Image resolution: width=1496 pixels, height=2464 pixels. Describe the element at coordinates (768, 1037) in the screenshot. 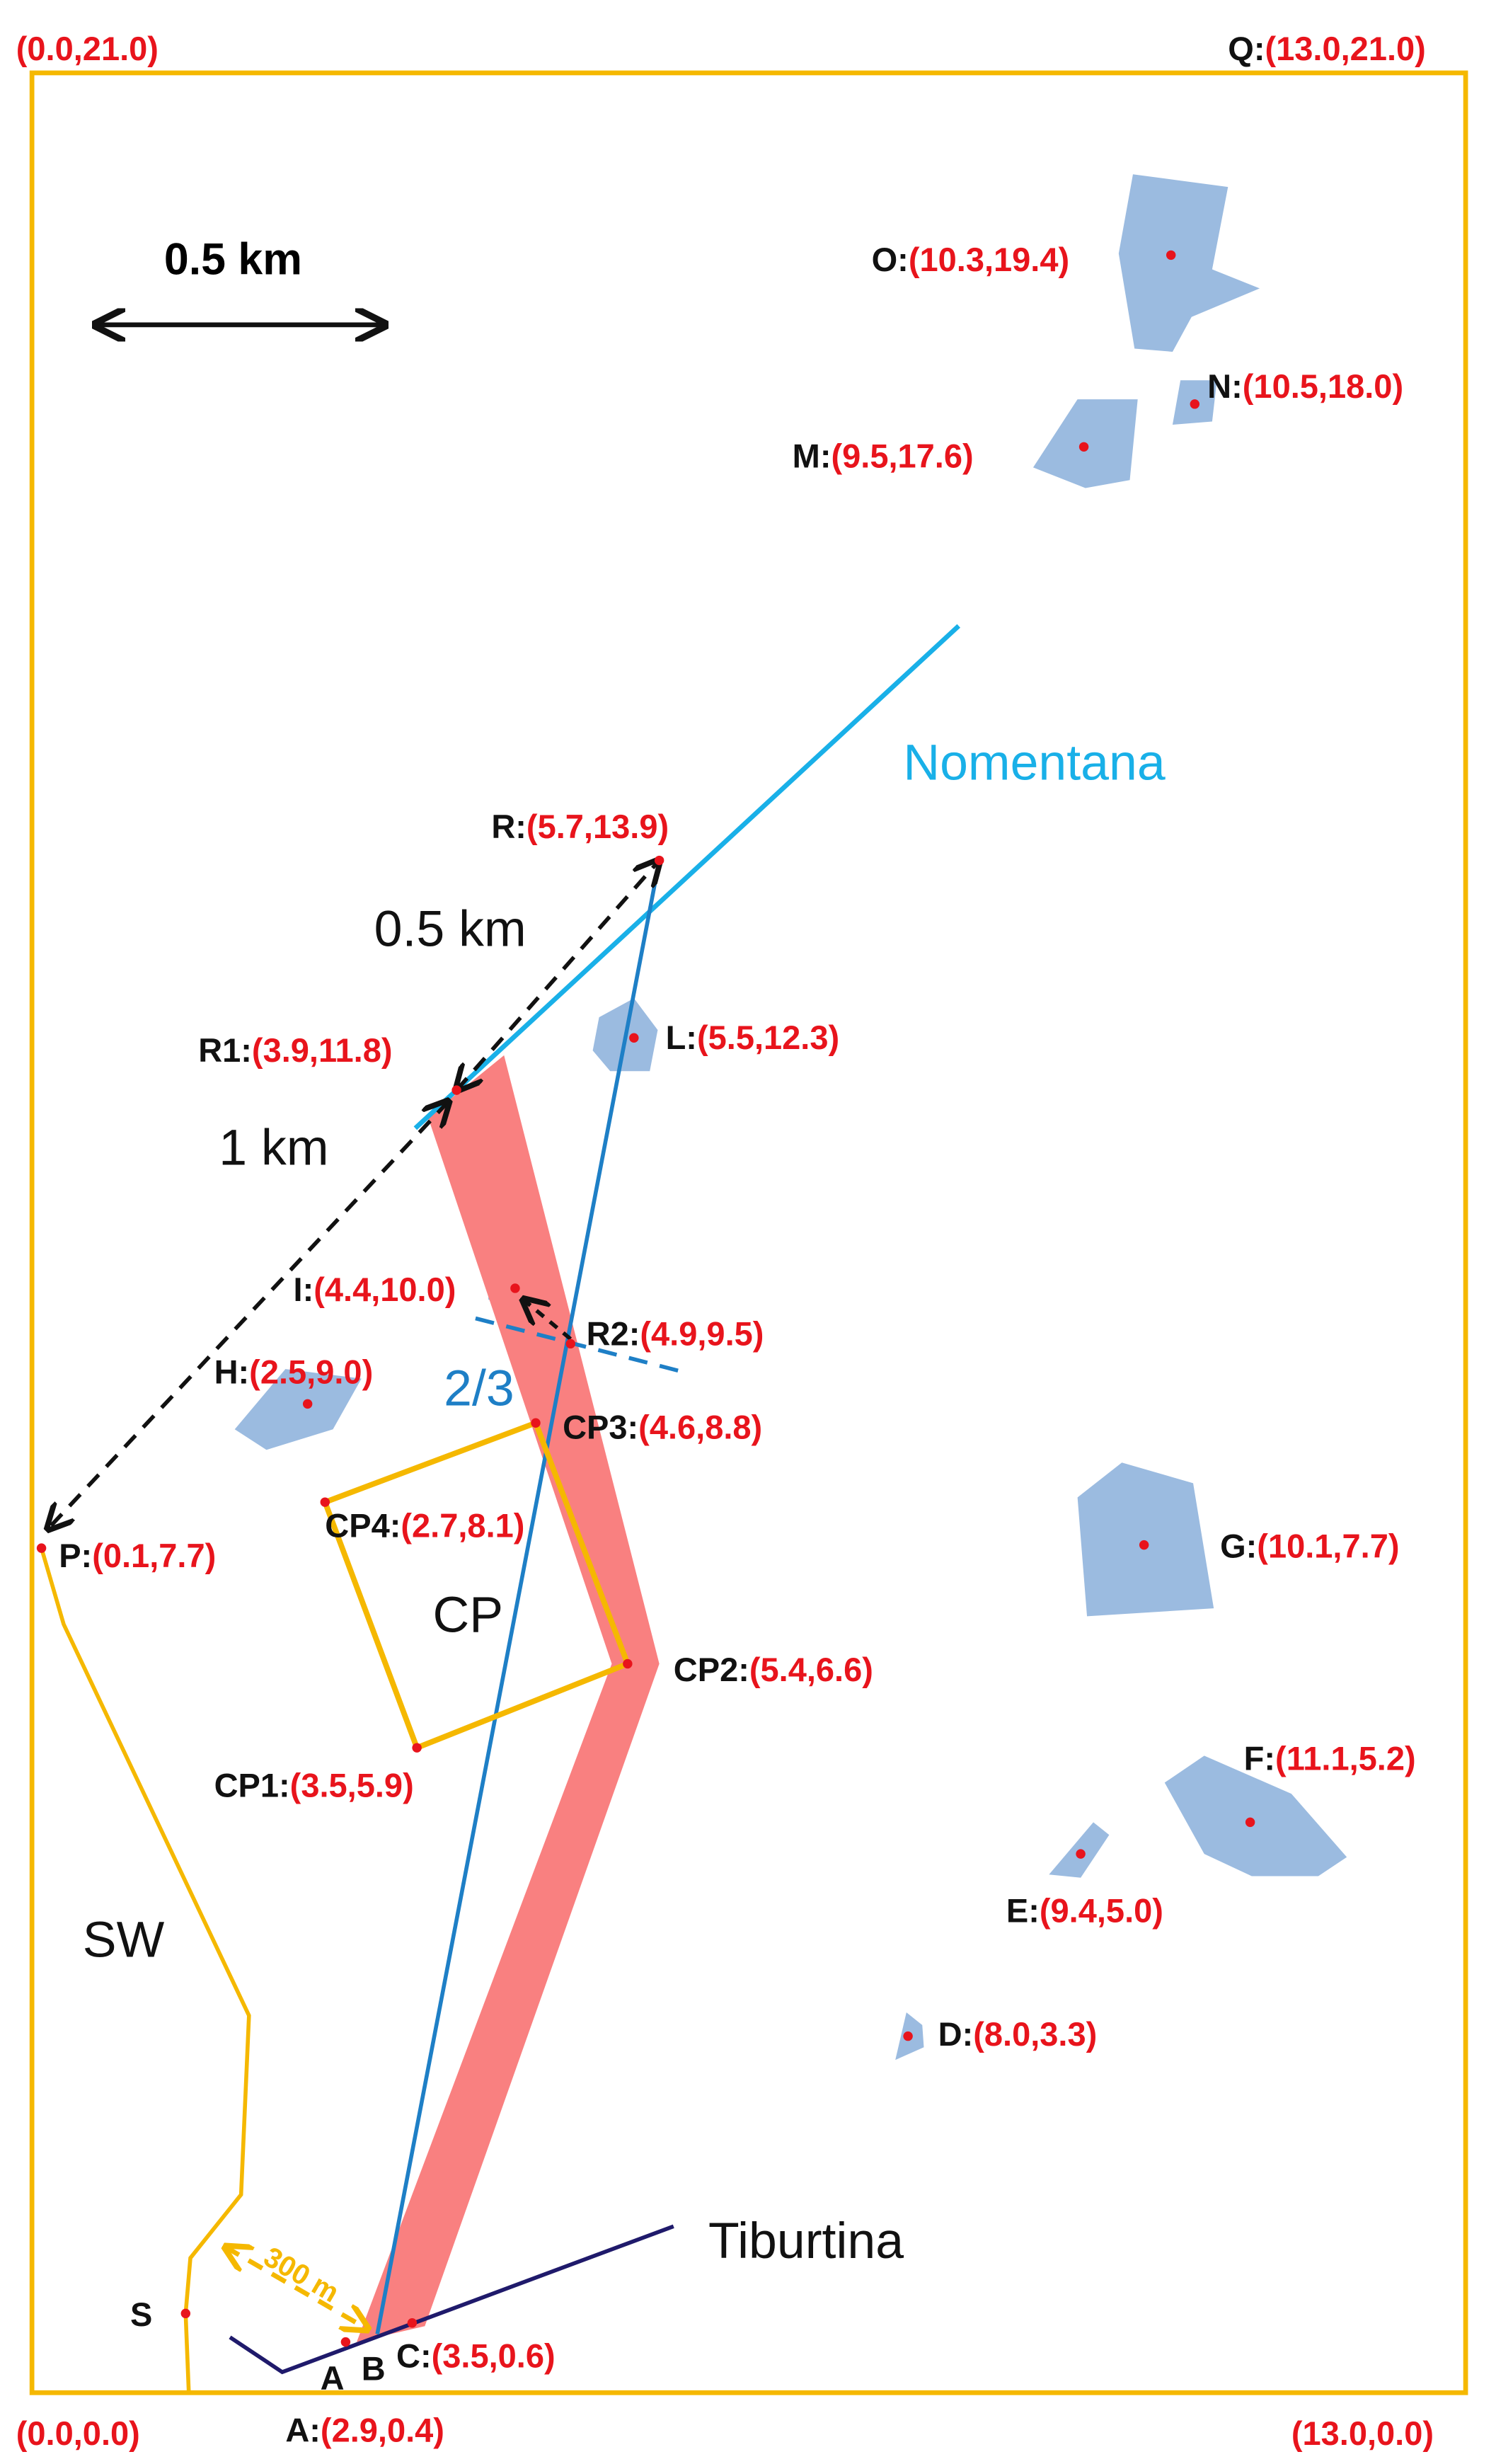

I see `point-coord: (5.5,12.3)` at that location.